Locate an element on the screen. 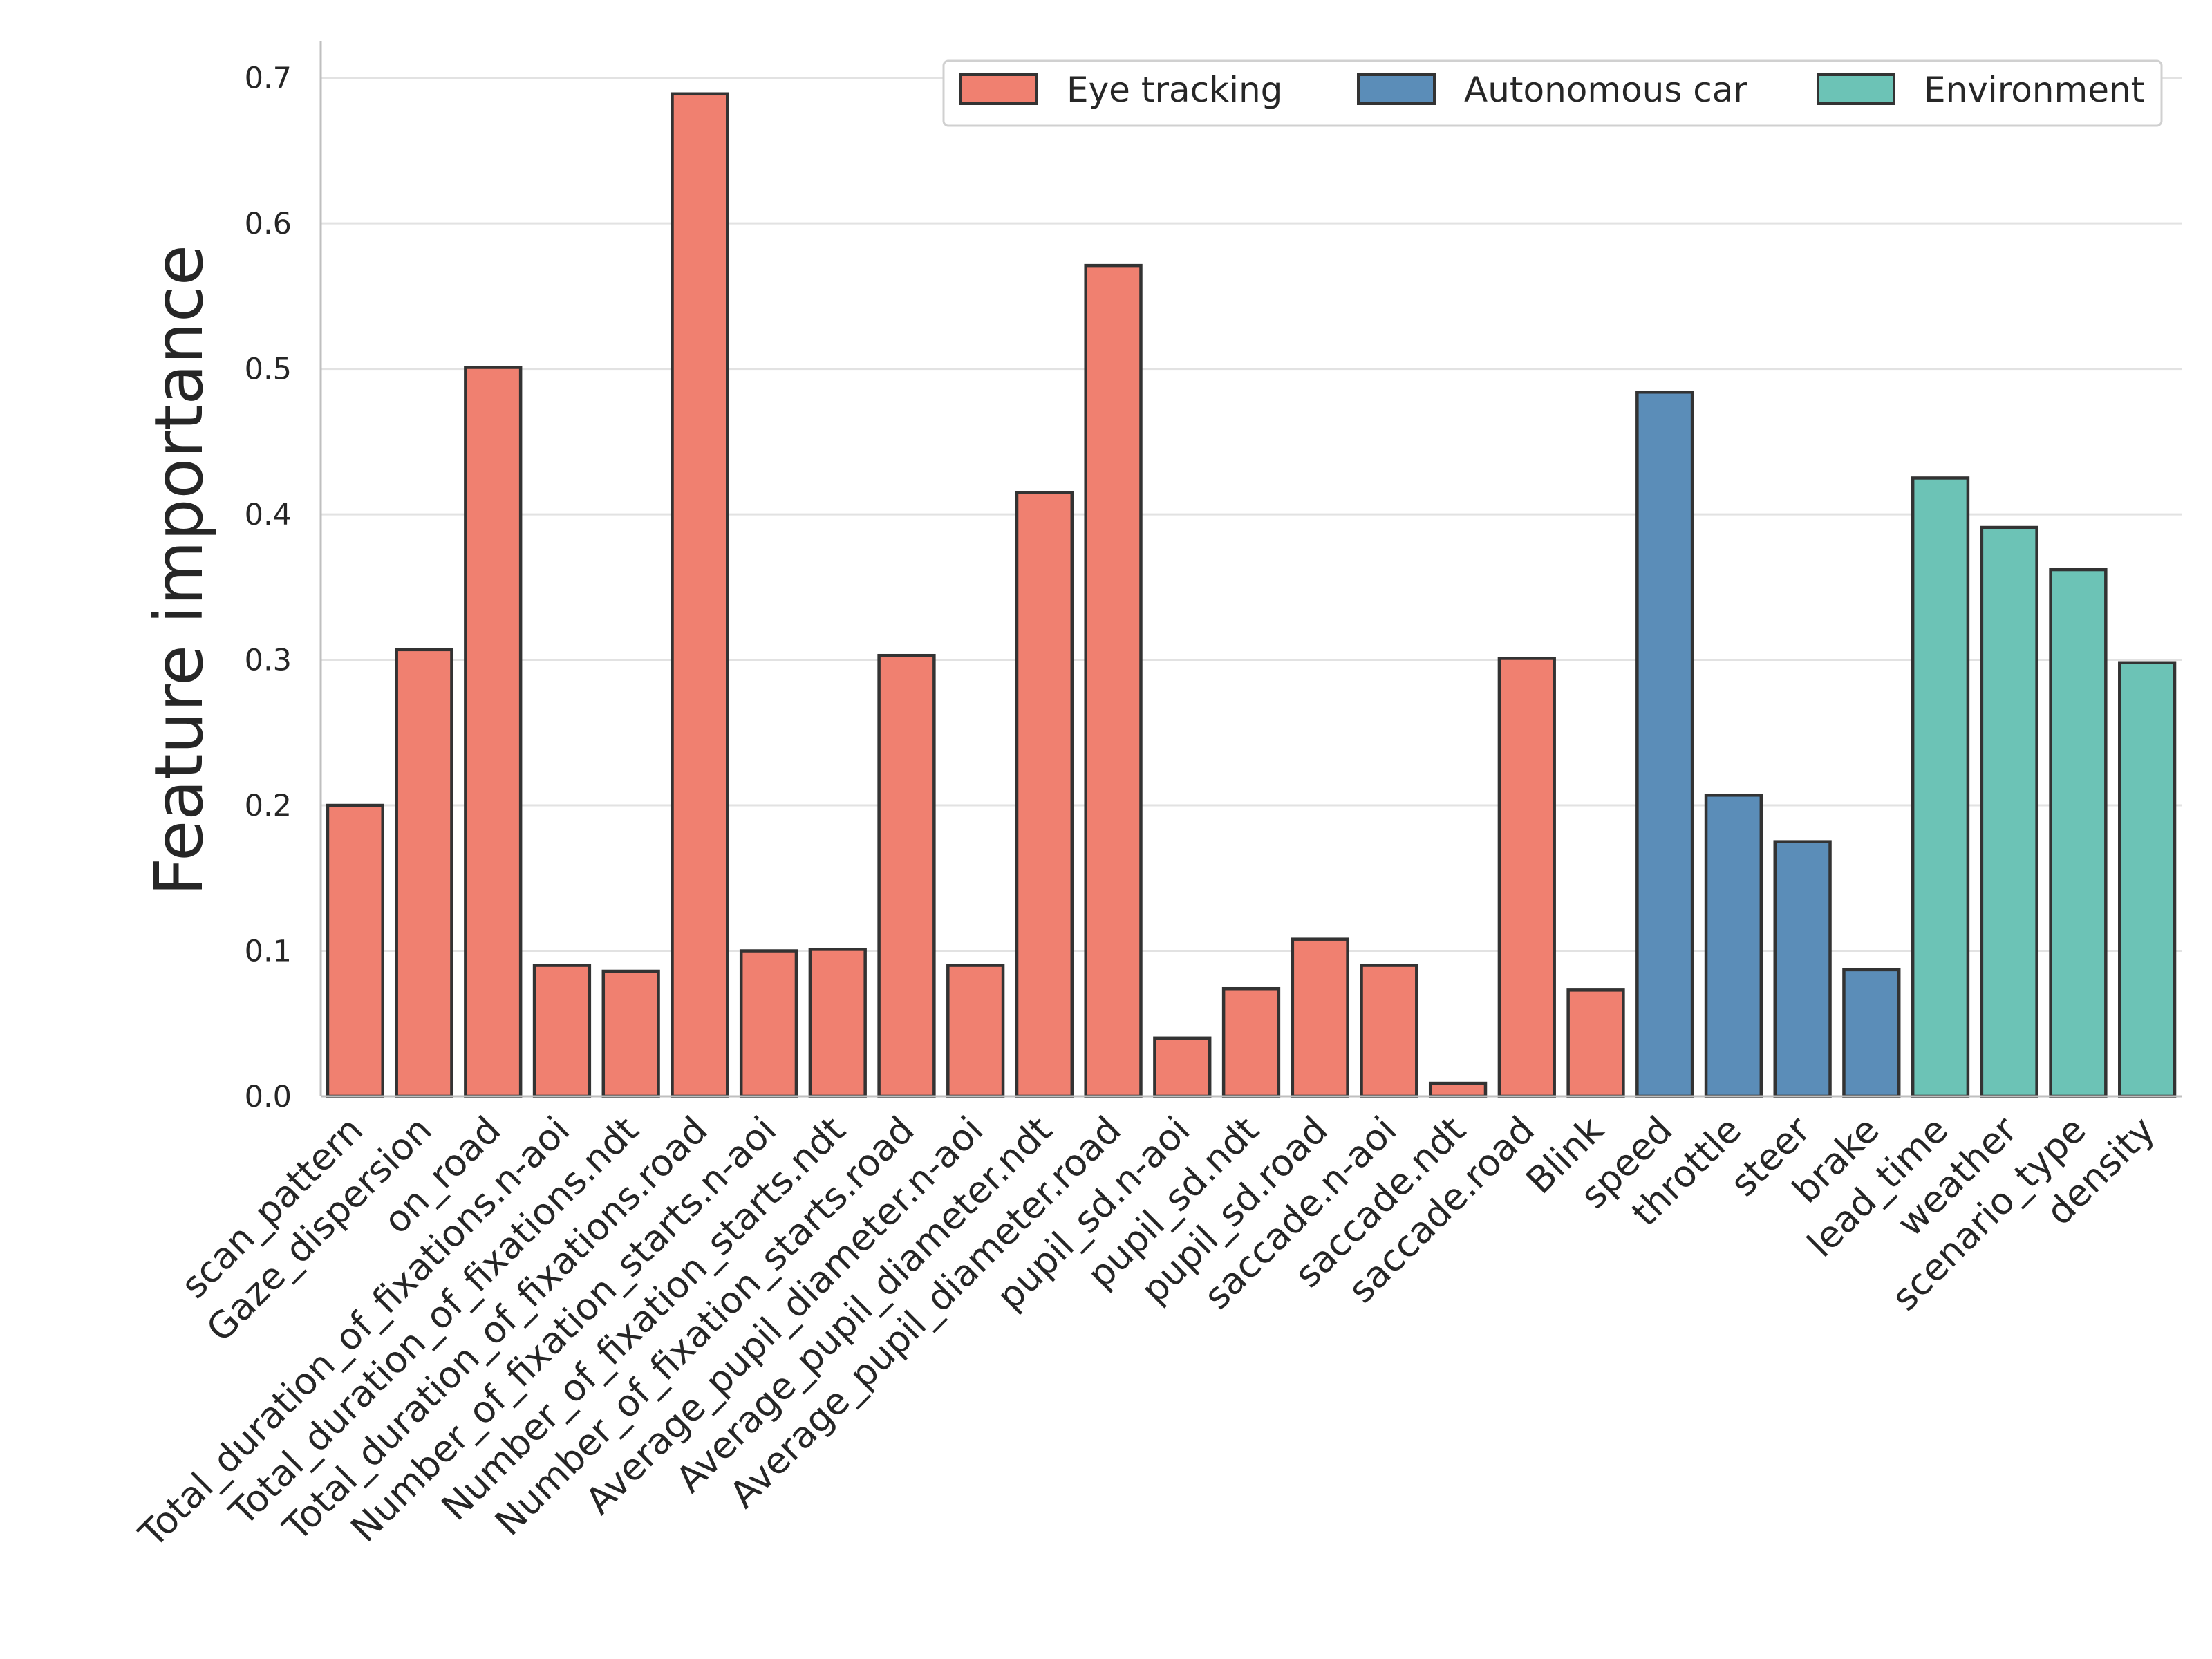 Image resolution: width=2212 pixels, height=1659 pixels. y-axis-label: Feature importance is located at coordinates (179, 570).